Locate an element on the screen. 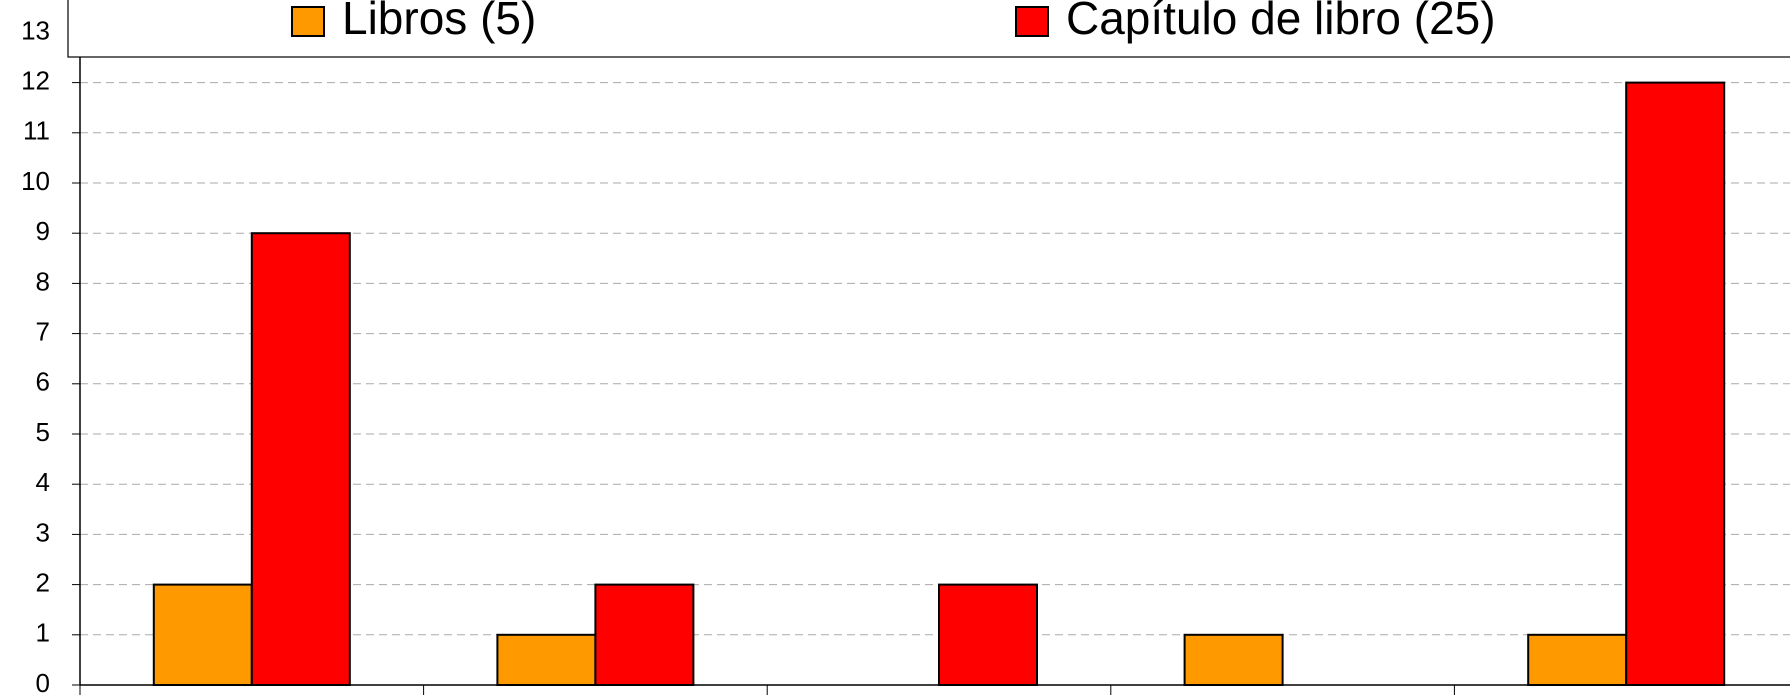  y-tick-label: 5 is located at coordinates (43, 432).